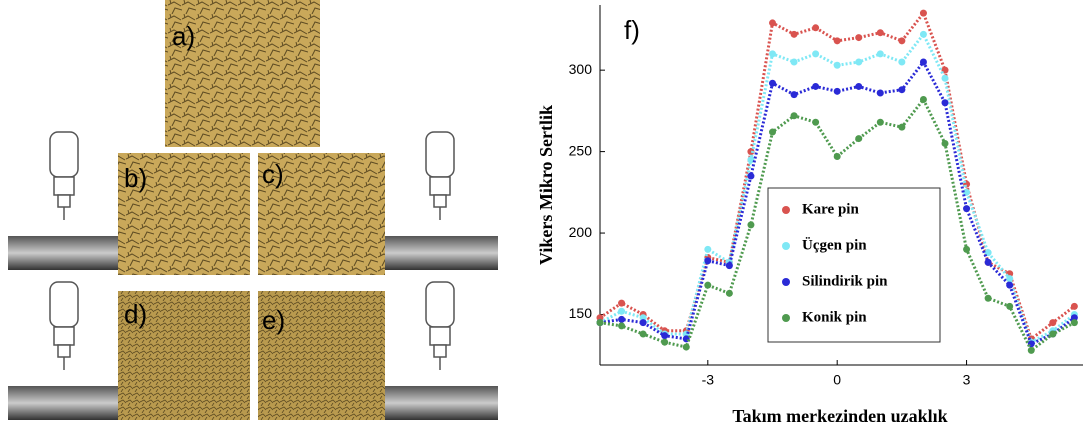 Image resolution: width=1086 pixels, height=438 pixels. Describe the element at coordinates (837, 380) in the screenshot. I see `x-tick-label: 0` at that location.